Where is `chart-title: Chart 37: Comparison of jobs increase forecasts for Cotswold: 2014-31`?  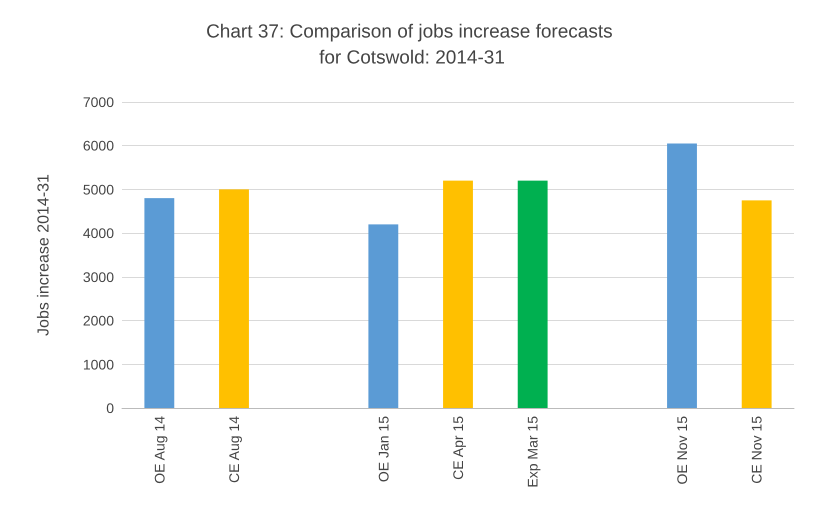
chart-title: Chart 37: Comparison of jobs increase forecasts for Cotswold: 2014-31 is located at coordinates (412, 45).